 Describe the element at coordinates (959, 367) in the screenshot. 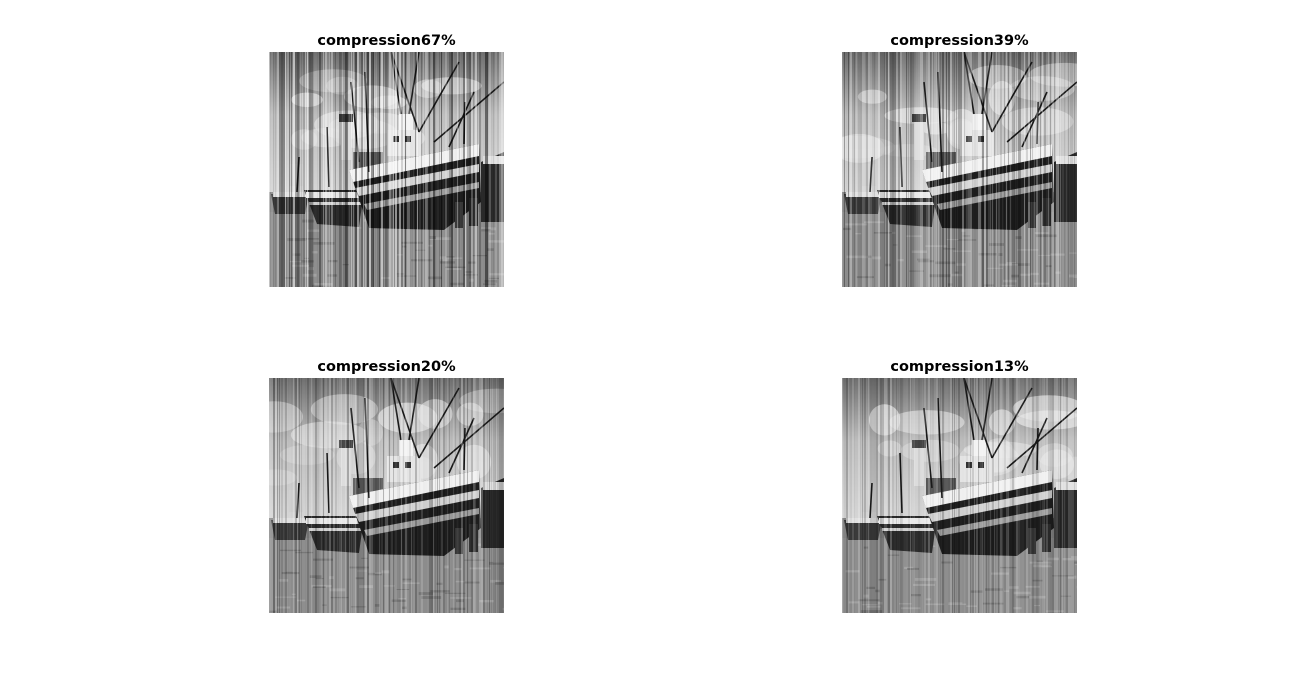

I see `subplot-title: compression13%` at that location.